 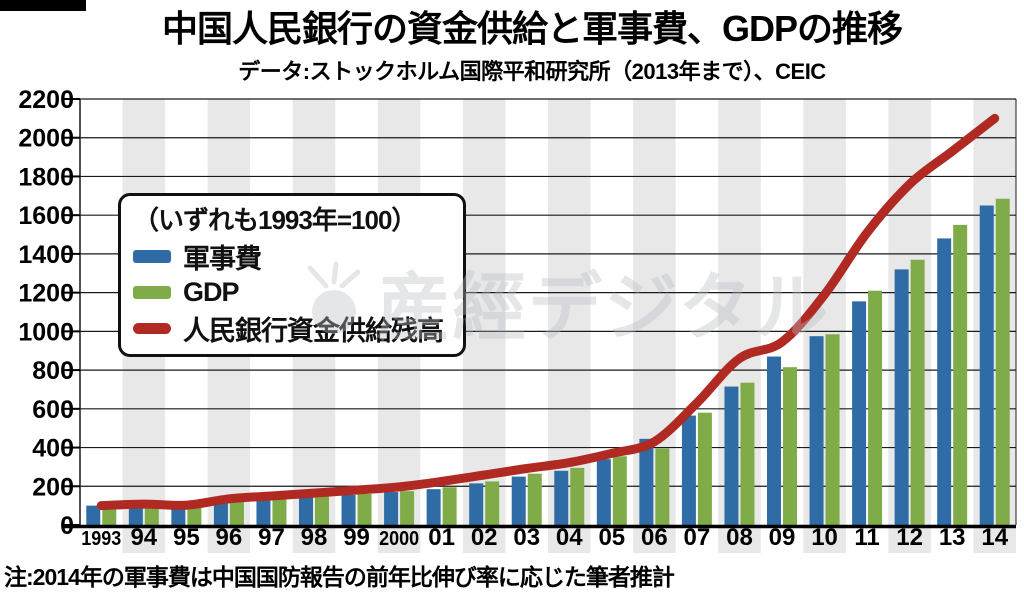 I want to click on footnote: 注:2014年の軍事費は中国国防報告の前年比伸び率に応じた筆者推計, so click(x=339, y=577).